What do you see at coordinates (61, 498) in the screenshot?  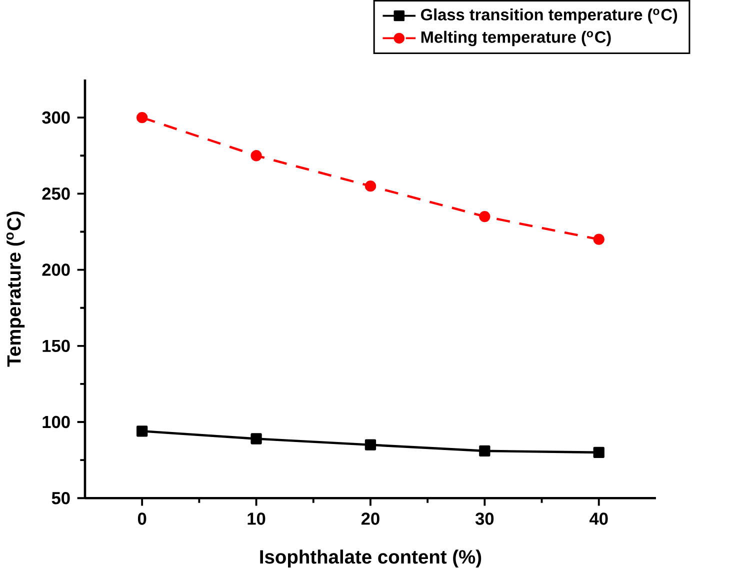 I see `y-tick-label: 50` at bounding box center [61, 498].